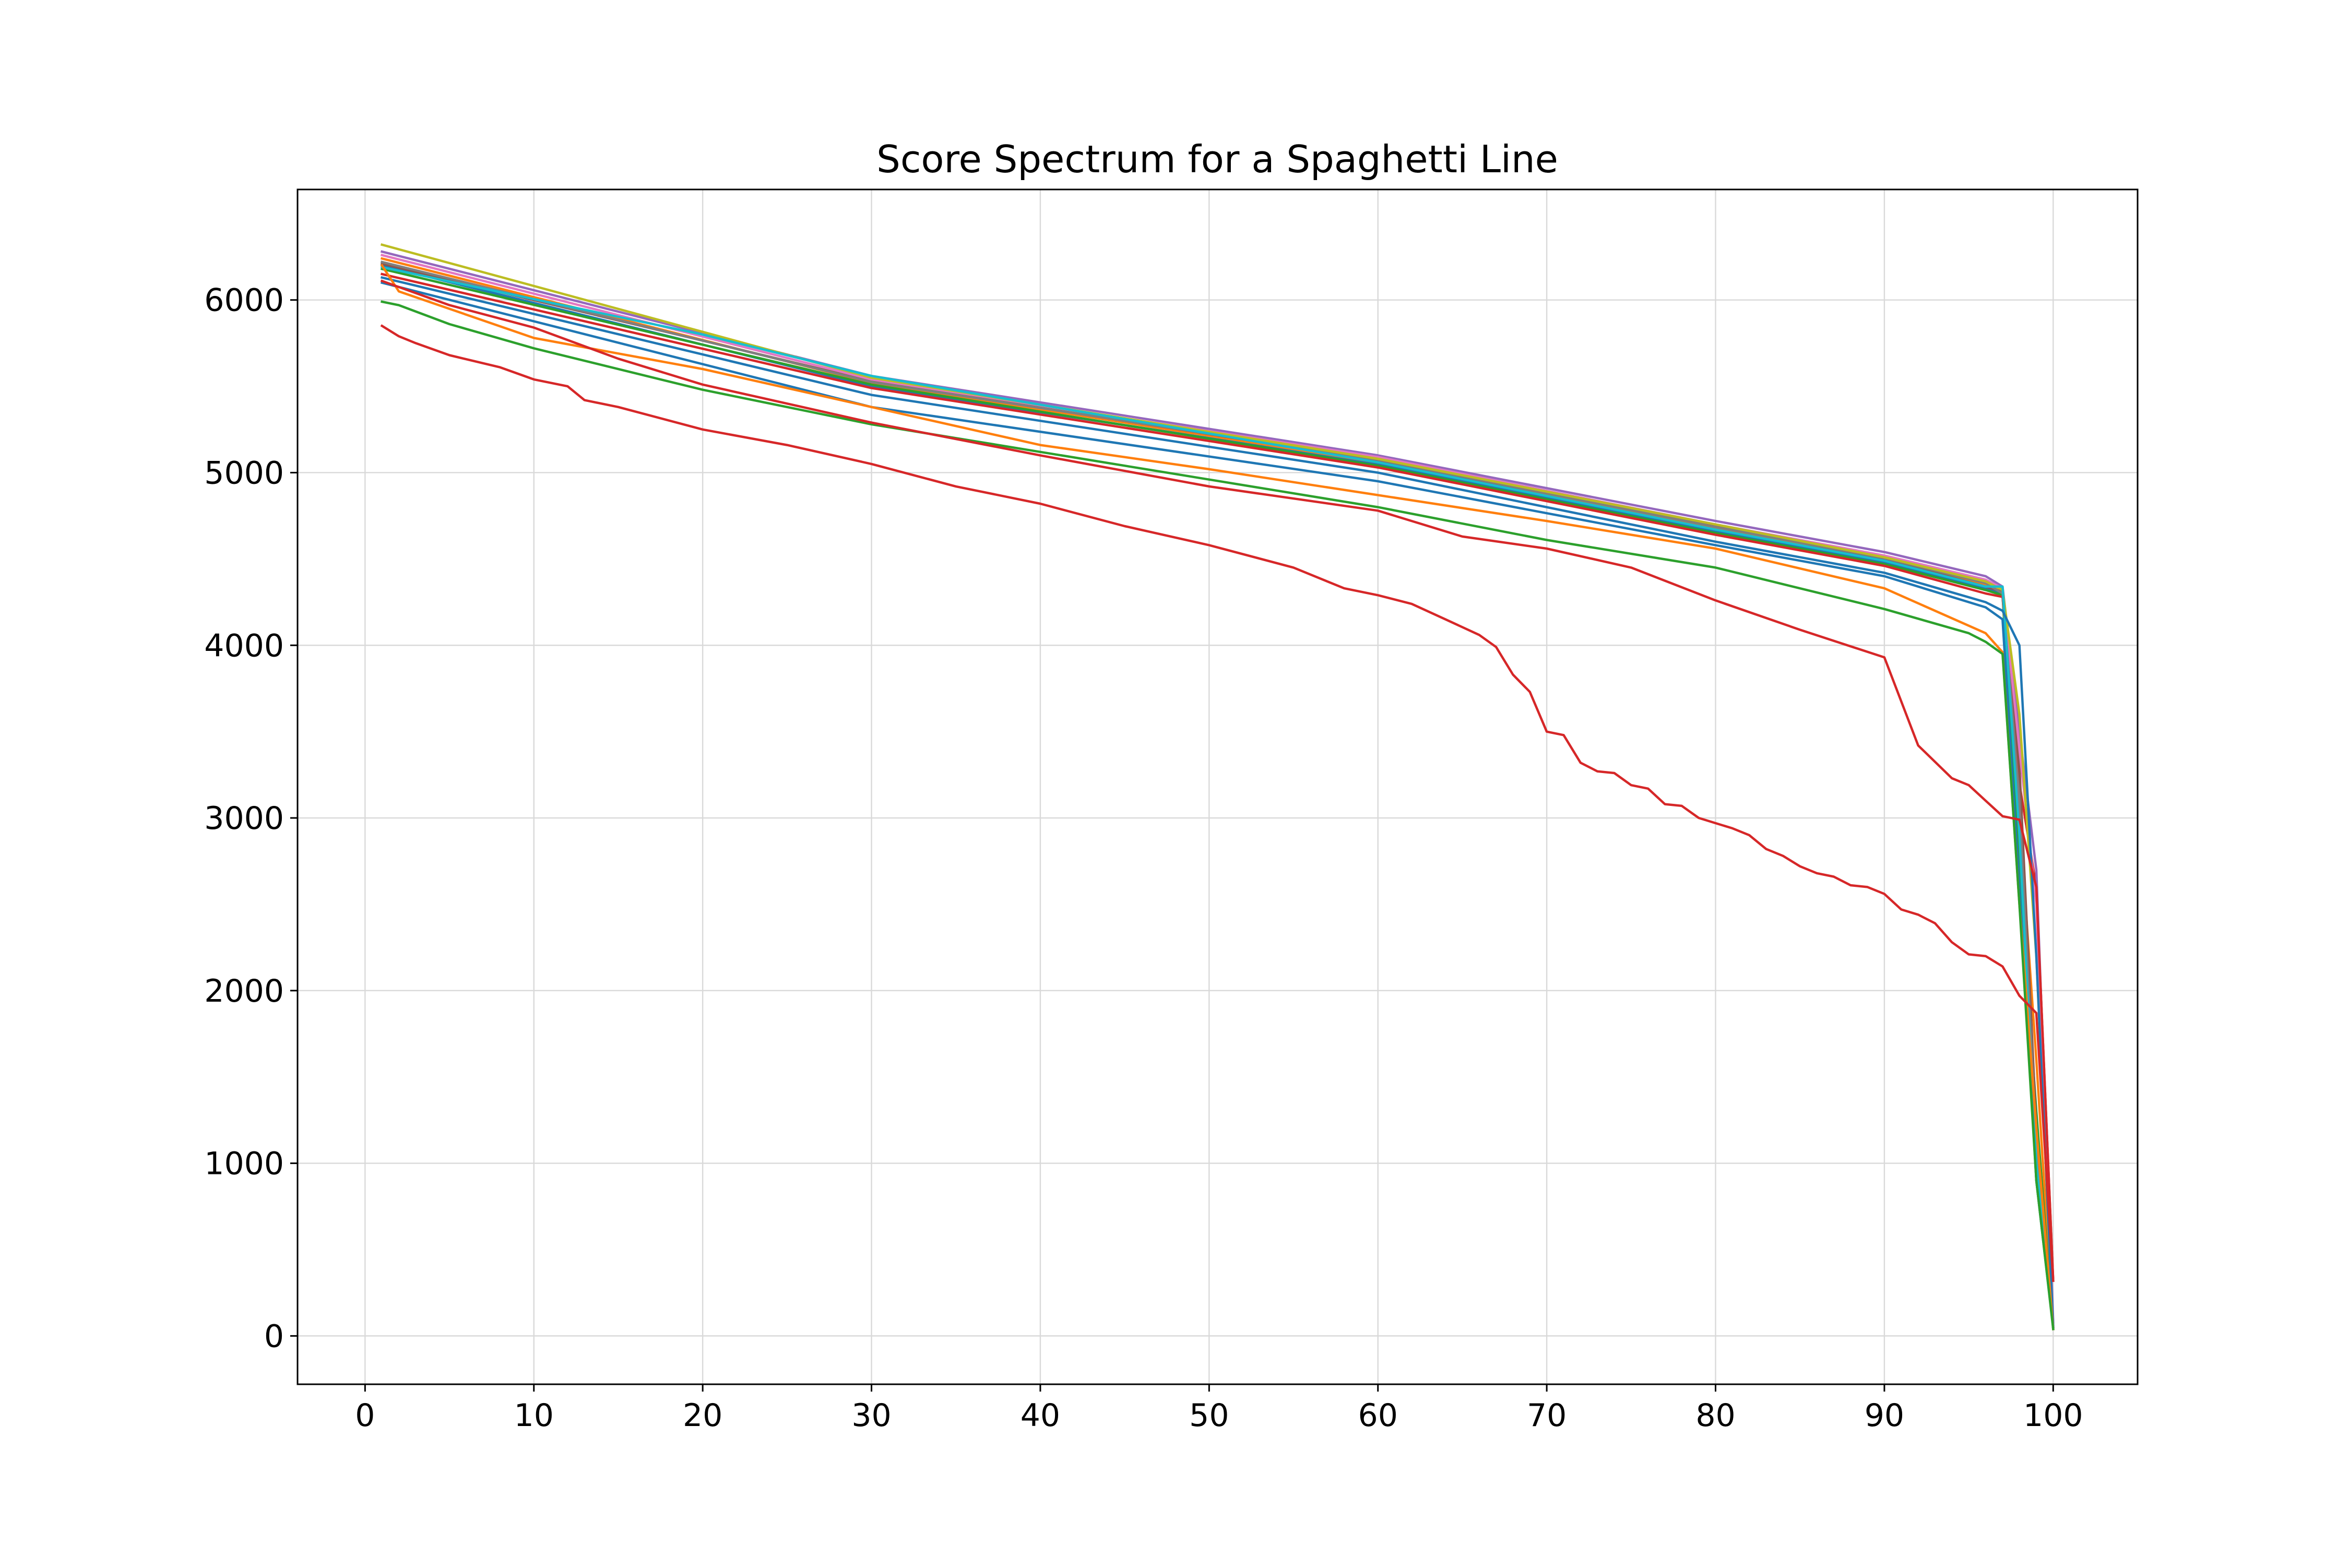 The image size is (2349, 1568). What do you see at coordinates (871, 1415) in the screenshot?
I see `x-tick-label: 30` at bounding box center [871, 1415].